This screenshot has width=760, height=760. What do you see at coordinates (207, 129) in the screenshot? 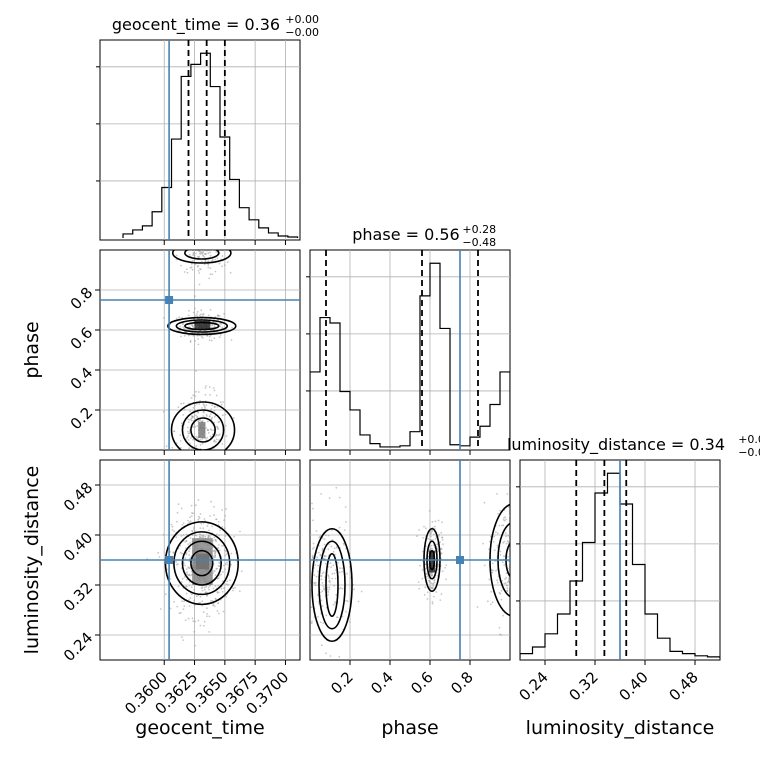
I see `panel-geocent_time-vs-geocent_time: geocent_time = 0.36 +0.00−0.00` at bounding box center [207, 129].